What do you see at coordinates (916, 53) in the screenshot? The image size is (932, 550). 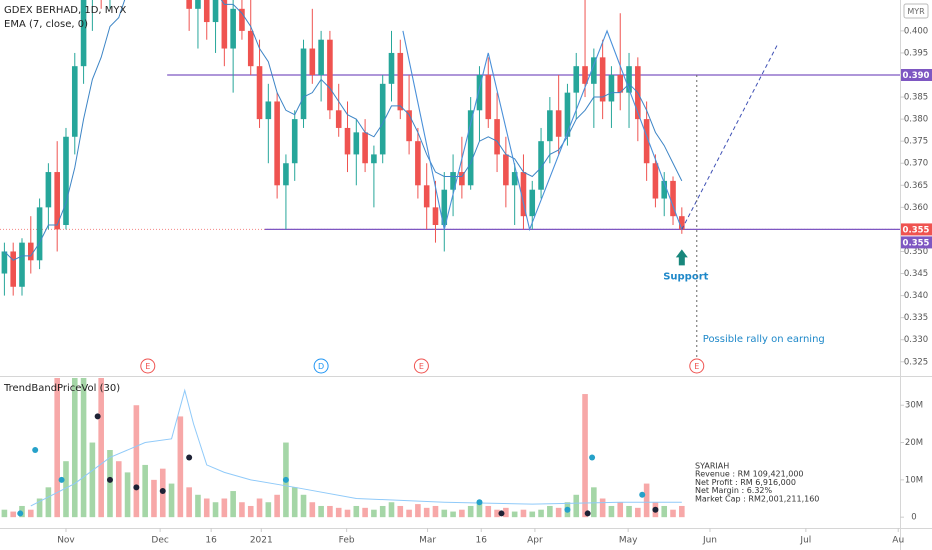 I see `y-tick-label: 0.395` at bounding box center [916, 53].